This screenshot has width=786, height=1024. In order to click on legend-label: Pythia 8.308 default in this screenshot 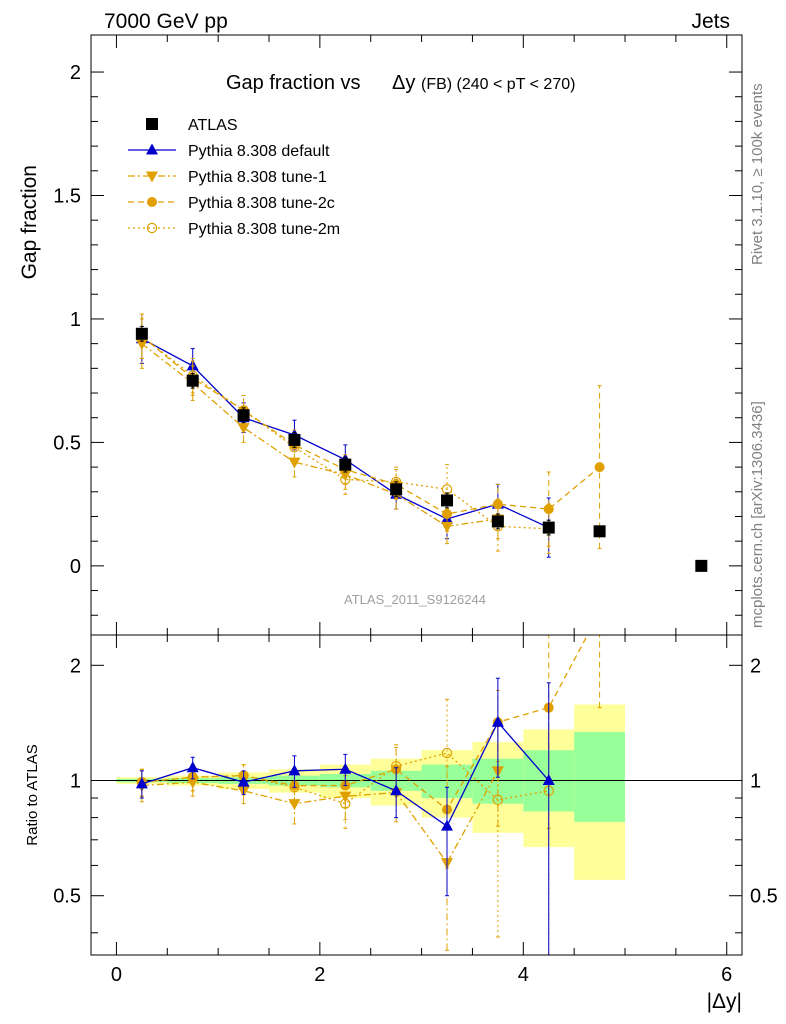, I will do `click(259, 151)`.